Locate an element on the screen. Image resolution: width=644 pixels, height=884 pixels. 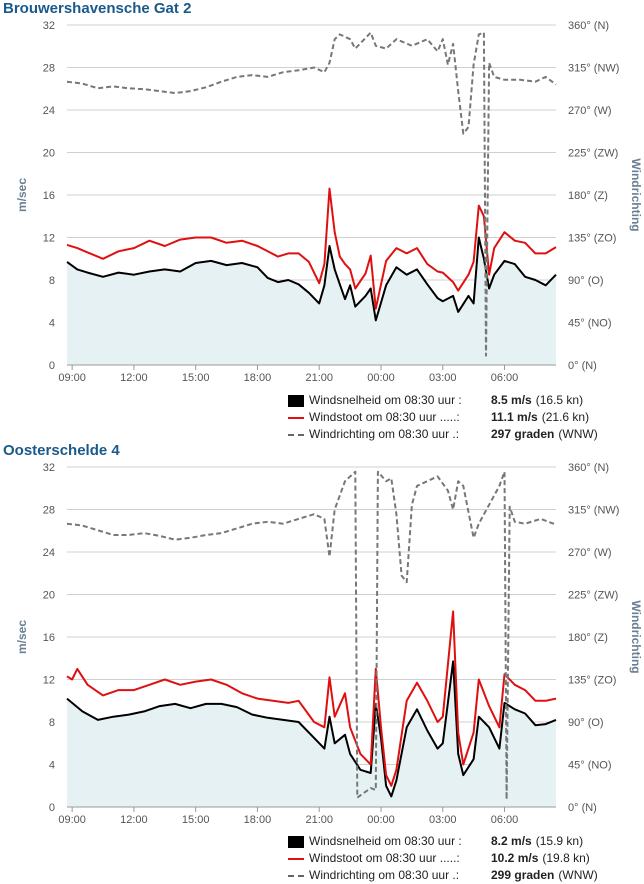
gust-line is located at coordinates (311, 248).